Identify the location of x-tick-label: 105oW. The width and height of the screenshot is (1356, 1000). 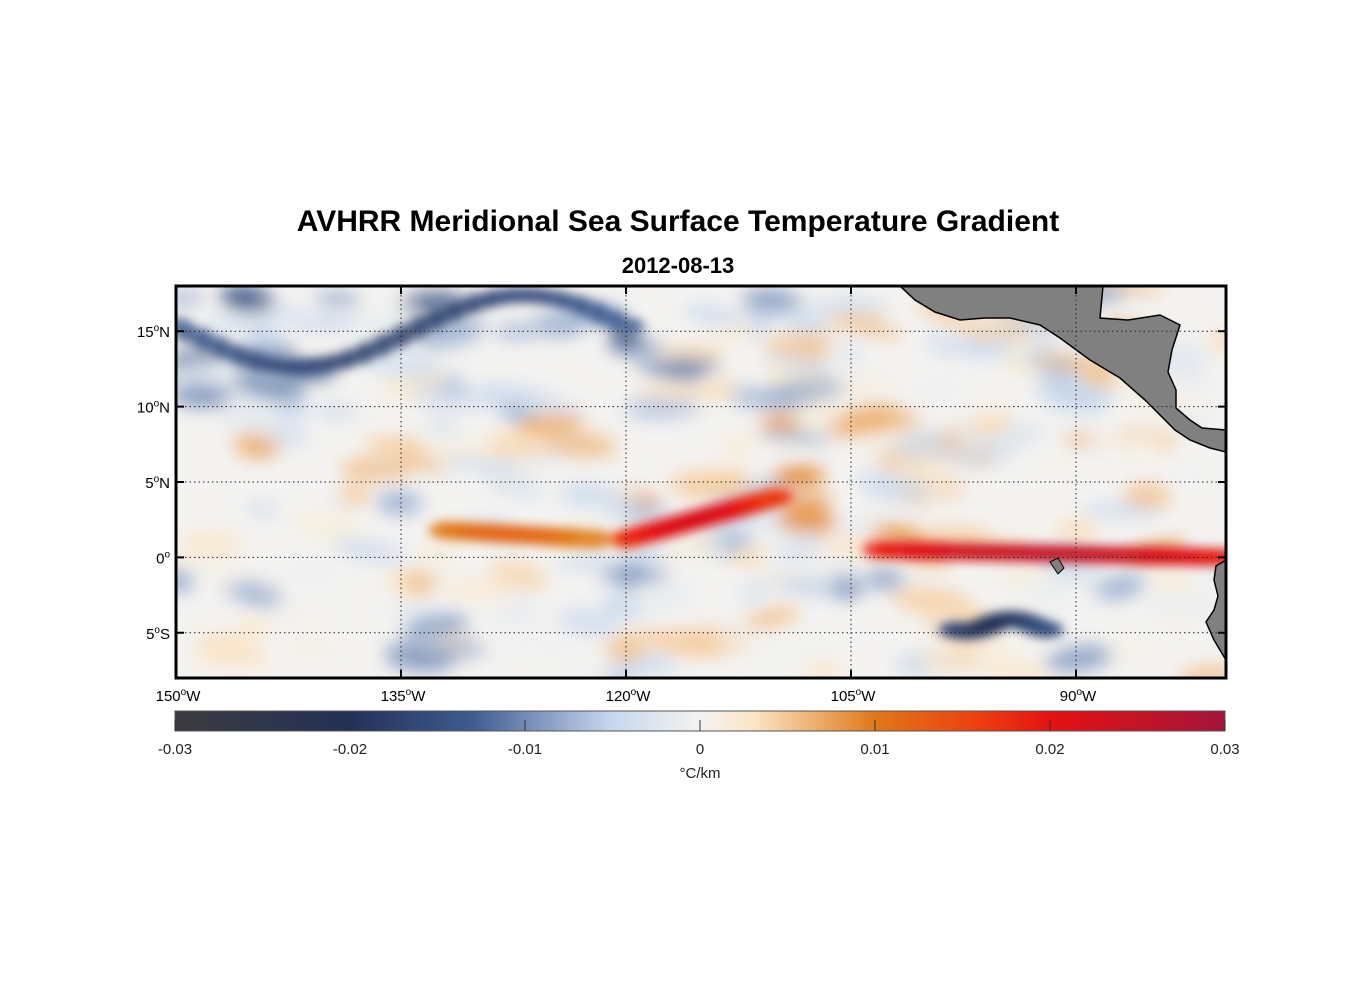
(854, 696).